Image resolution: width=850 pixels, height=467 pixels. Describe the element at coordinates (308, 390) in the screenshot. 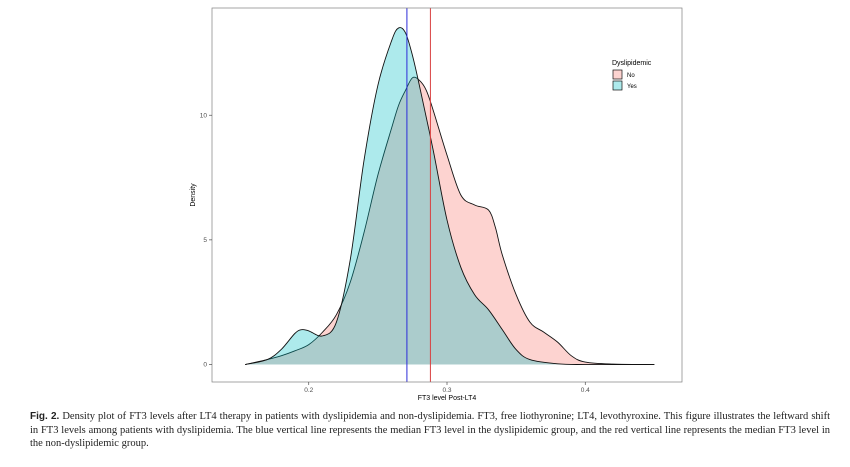

I see `x-tick-label: 0.2` at that location.